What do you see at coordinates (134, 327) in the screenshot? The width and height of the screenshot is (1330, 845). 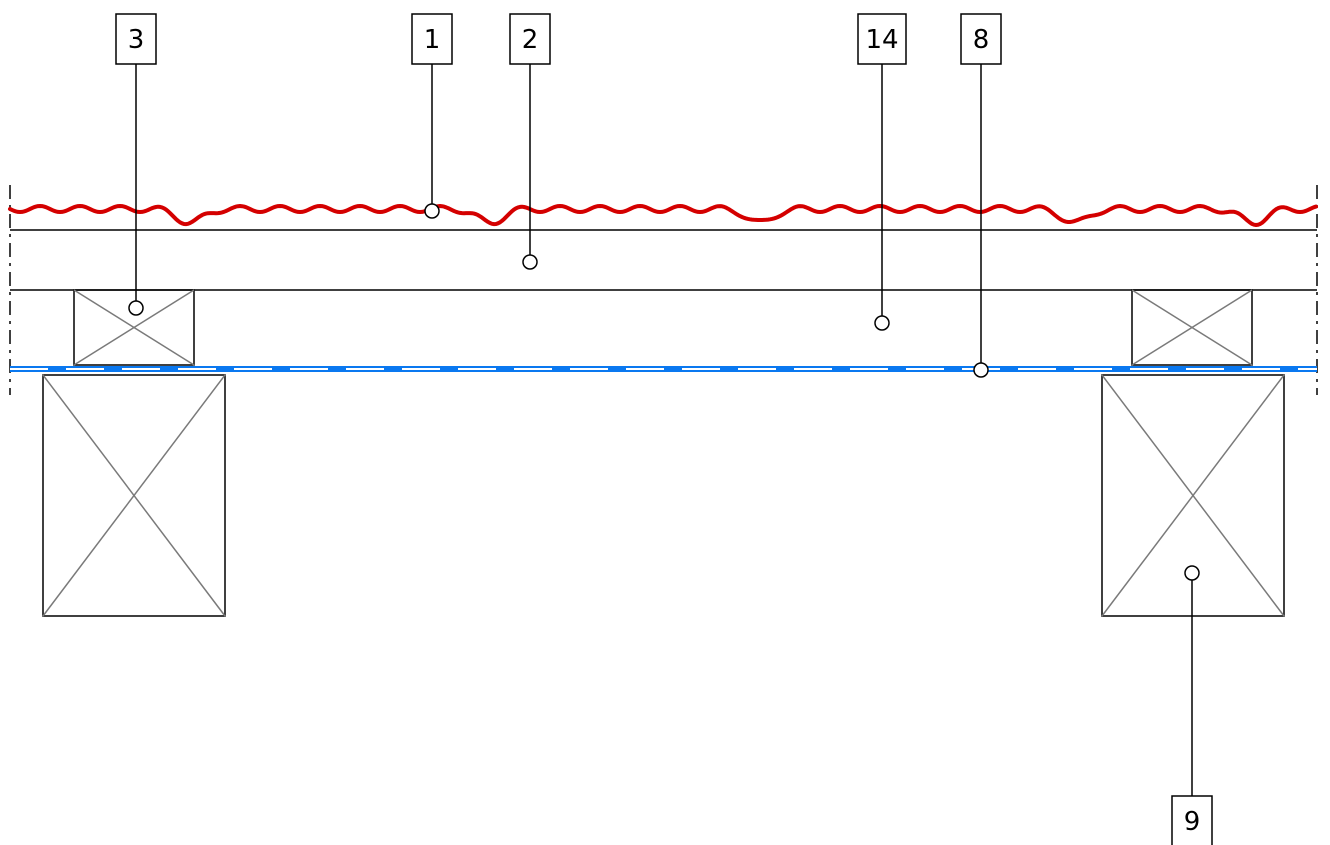 I see `batten-left` at bounding box center [134, 327].